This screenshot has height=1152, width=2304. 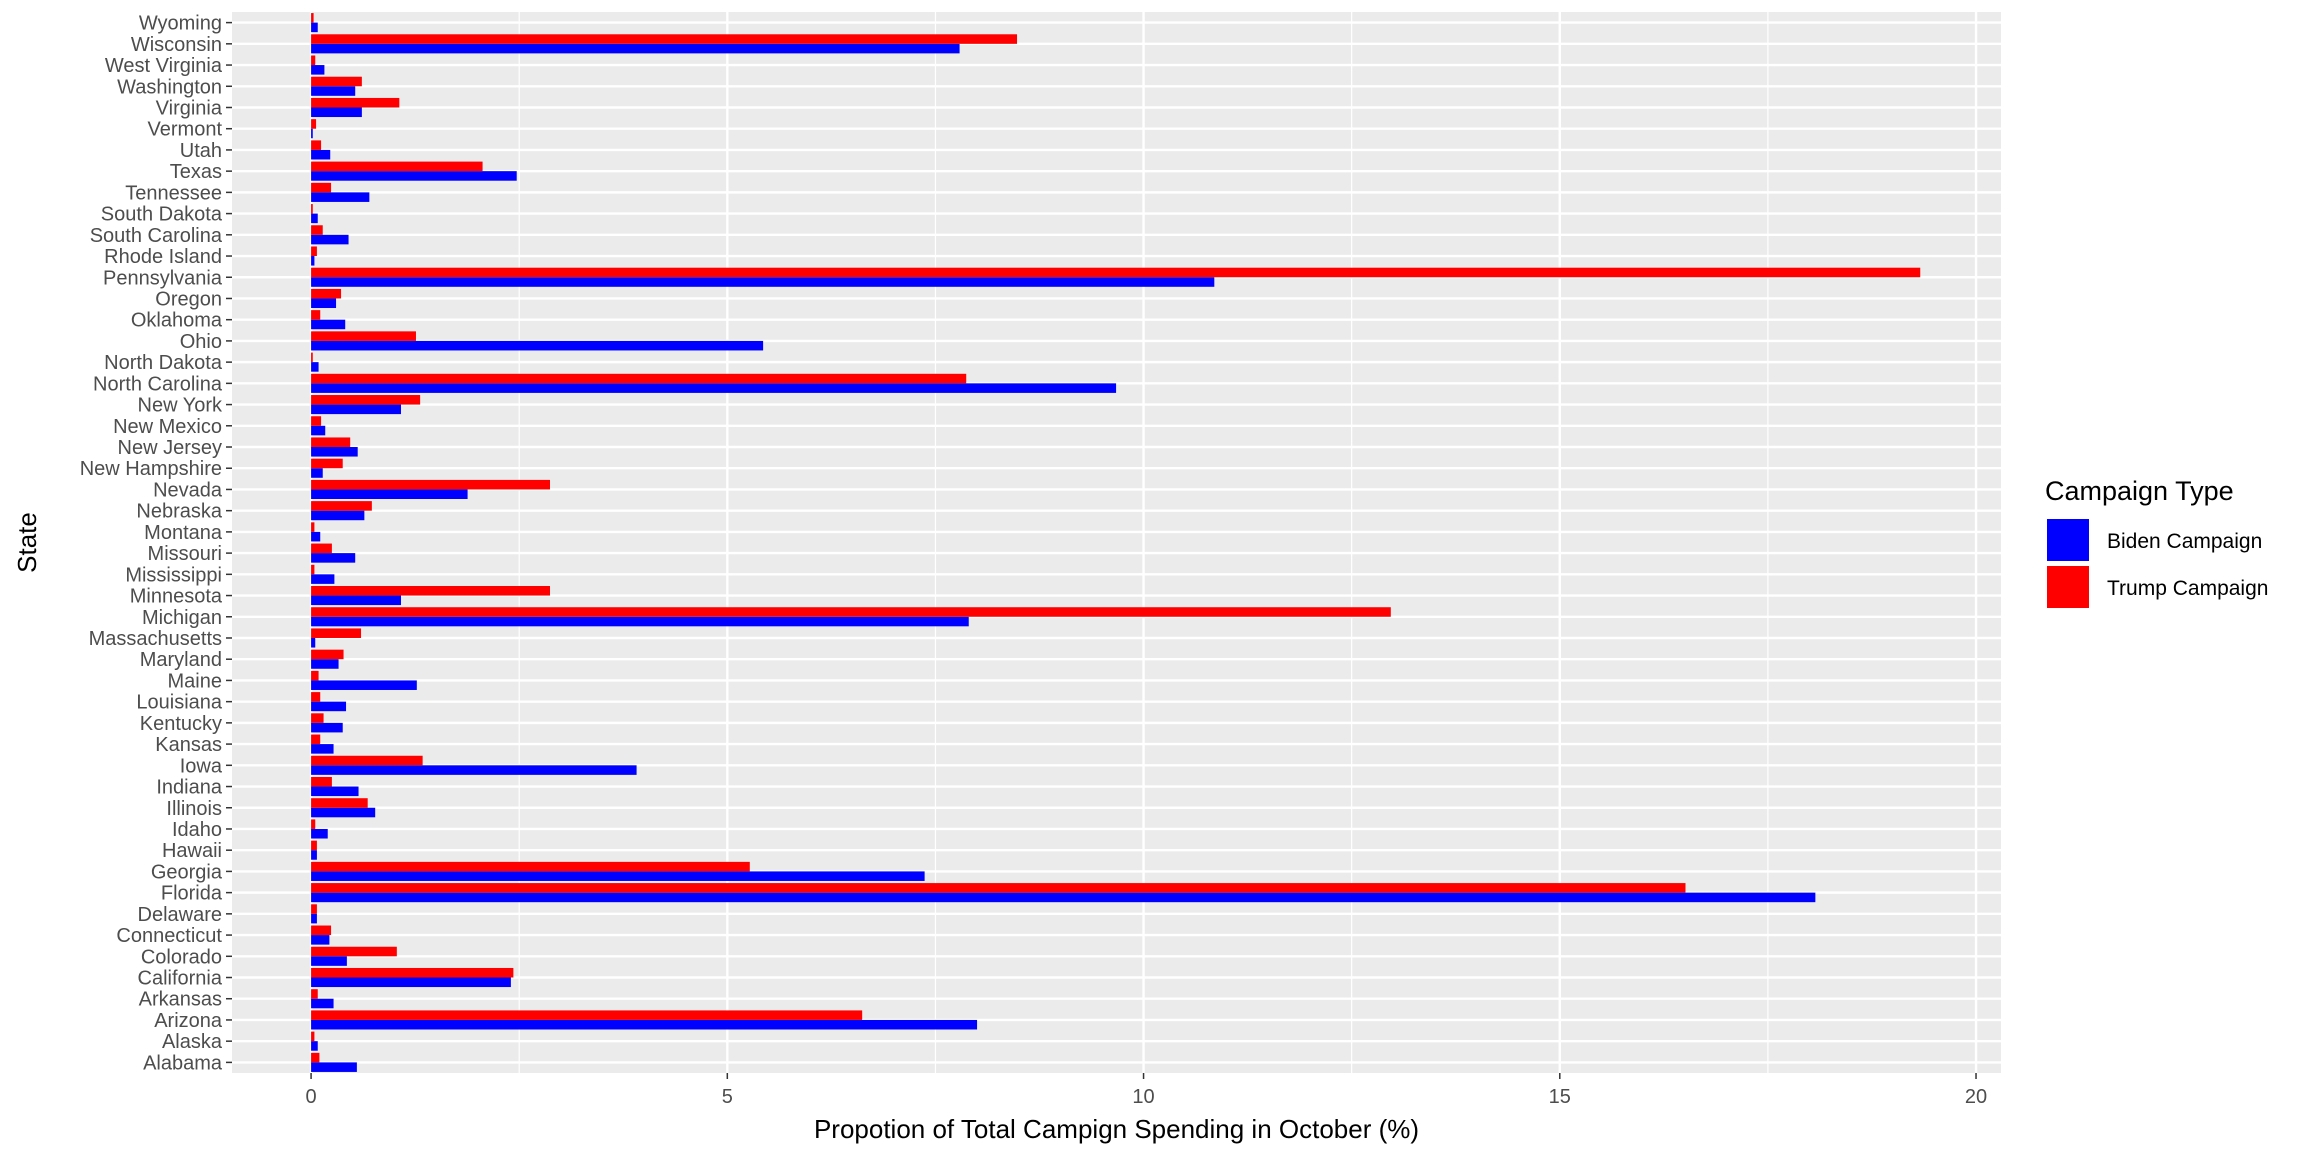 I want to click on y-axis-title: State, so click(x=27, y=542).